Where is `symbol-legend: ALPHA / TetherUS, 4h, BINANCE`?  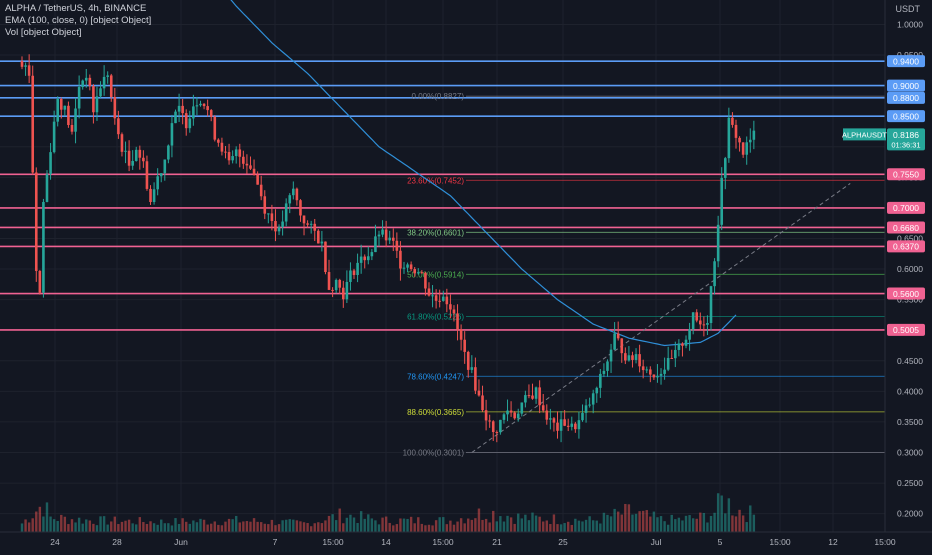
symbol-legend: ALPHA / TetherUS, 4h, BINANCE is located at coordinates (76, 8).